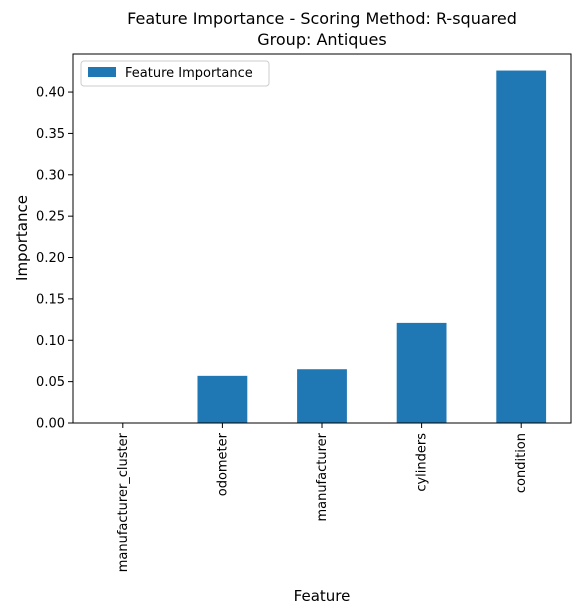 The width and height of the screenshot is (580, 615). I want to click on bar-manufacturer, so click(322, 396).